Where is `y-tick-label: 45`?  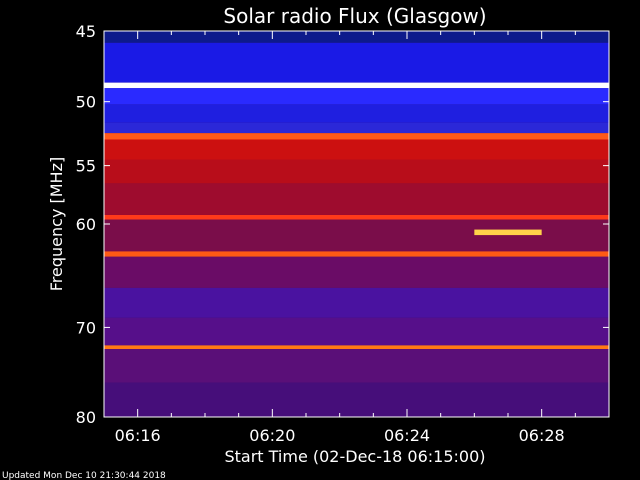 y-tick-label: 45 is located at coordinates (86, 31).